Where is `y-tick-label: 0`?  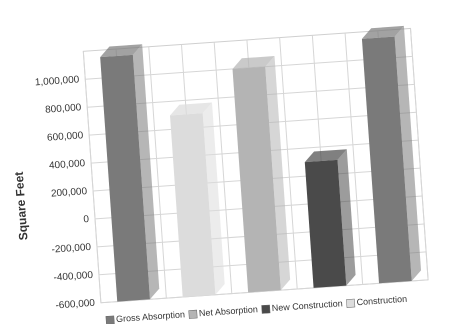
y-tick-label: 0 is located at coordinates (86, 219).